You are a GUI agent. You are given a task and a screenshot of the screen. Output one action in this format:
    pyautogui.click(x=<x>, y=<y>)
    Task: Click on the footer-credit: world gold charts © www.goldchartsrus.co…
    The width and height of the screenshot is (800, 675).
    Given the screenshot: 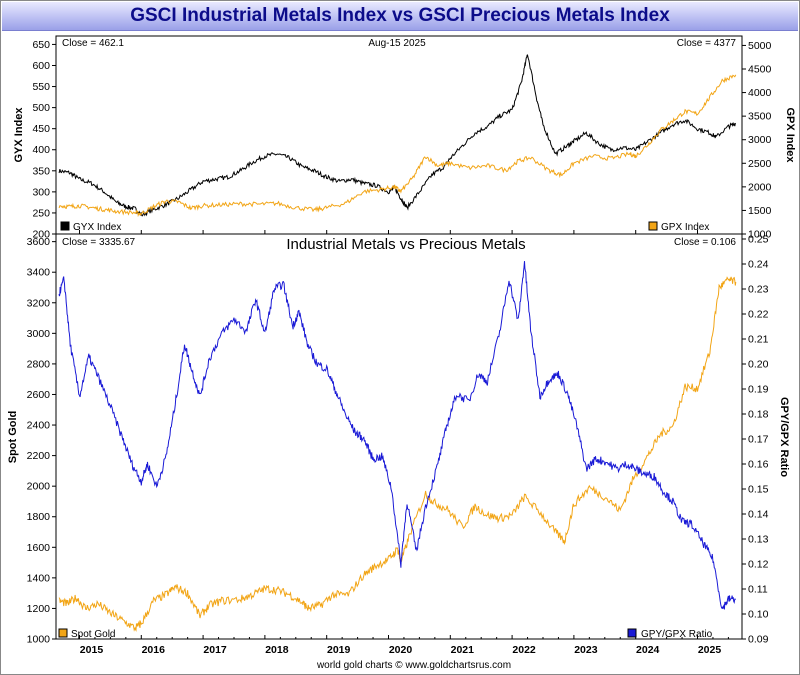 What is the action you would take?
    pyautogui.click(x=413, y=665)
    